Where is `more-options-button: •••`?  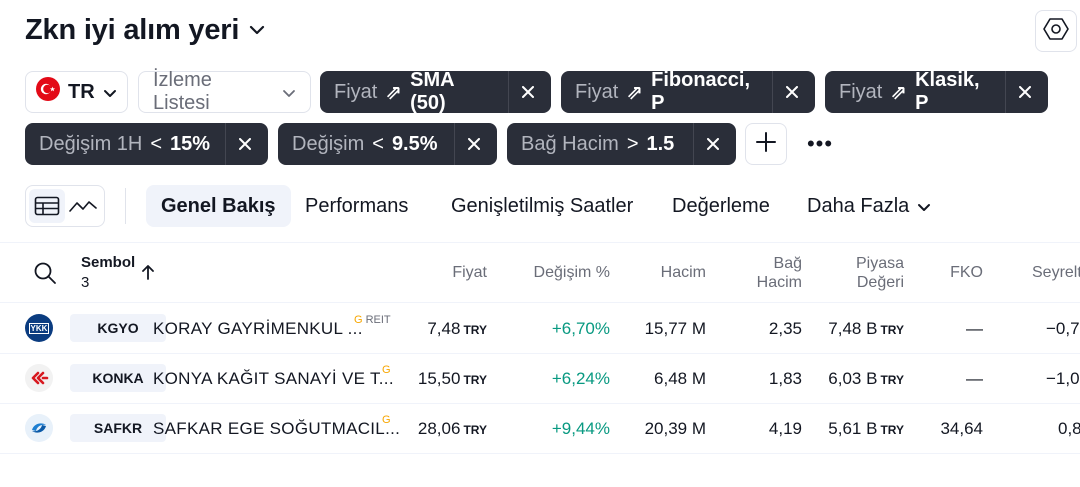
more-options-button: ••• is located at coordinates (820, 143).